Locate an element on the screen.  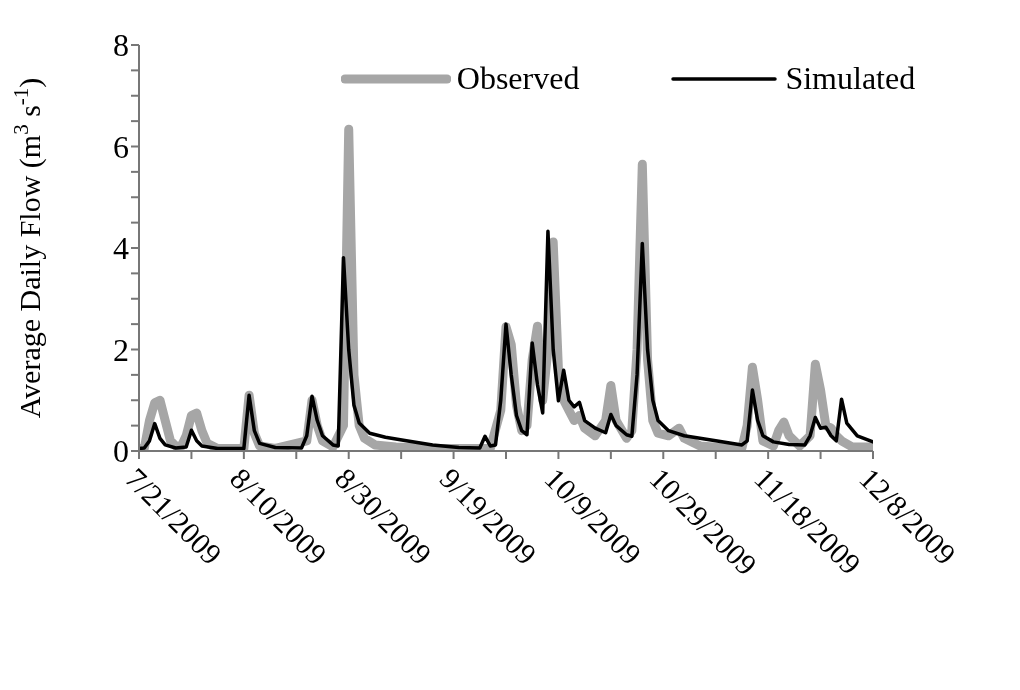
y-tick-label: 6 is located at coordinates (121, 146).